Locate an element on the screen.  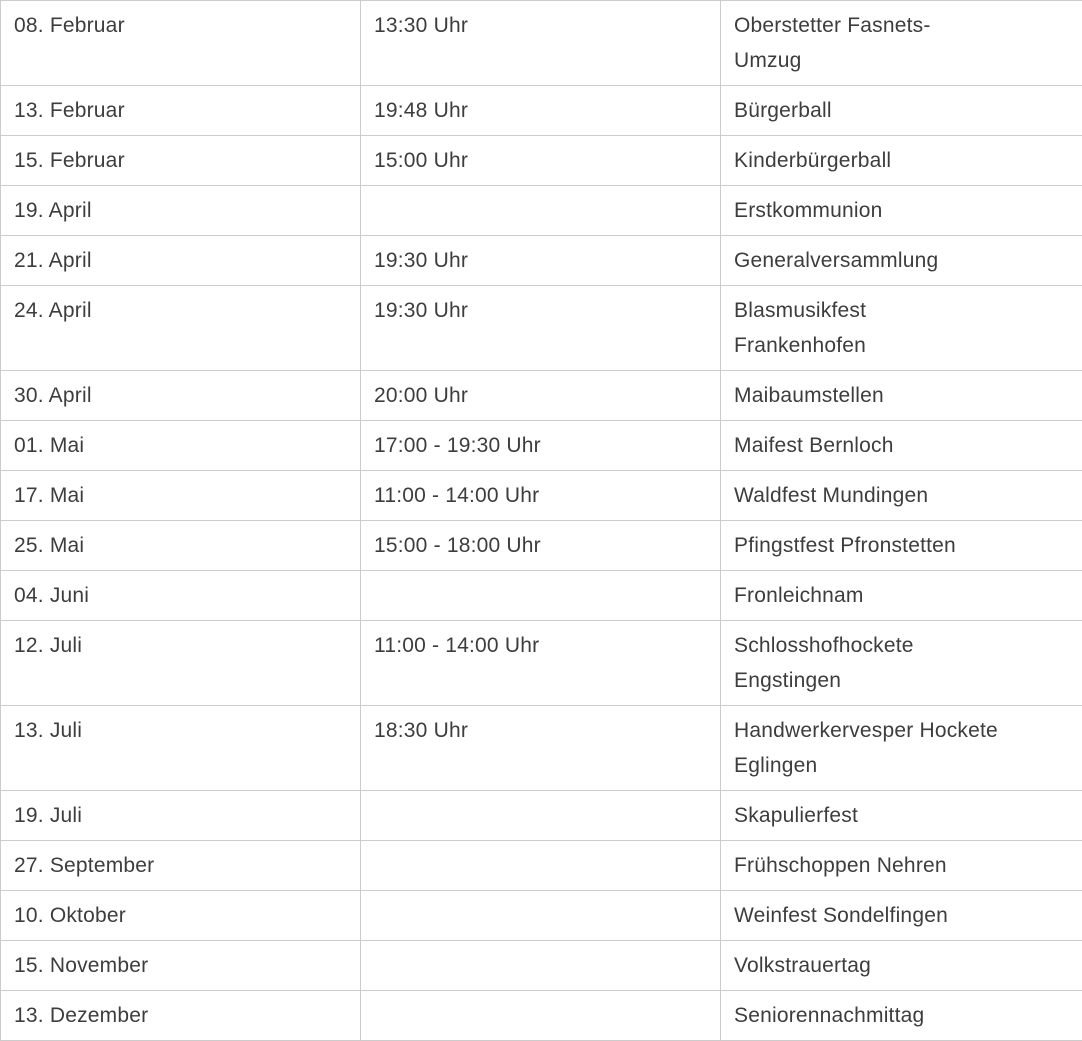
table-row: 13. Dezember Seniorennachmittag is located at coordinates (541, 1016).